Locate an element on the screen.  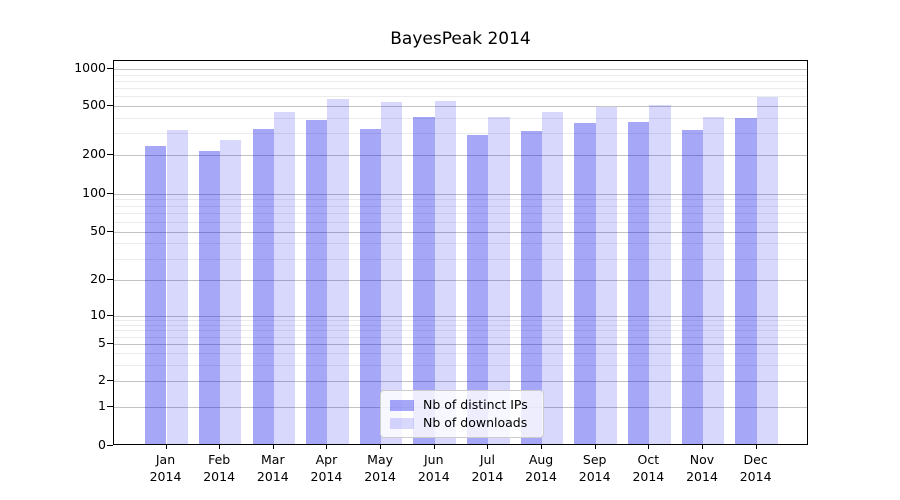
y-tick-label: 20 is located at coordinates (98, 278).